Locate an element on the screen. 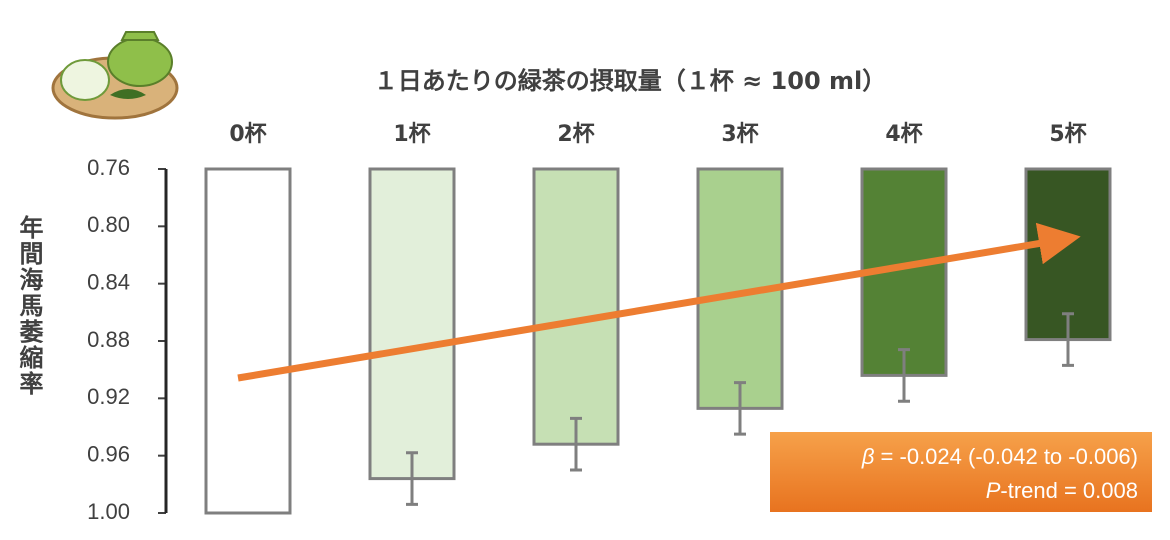  y-tick-label: 0.84 is located at coordinates (108, 281).